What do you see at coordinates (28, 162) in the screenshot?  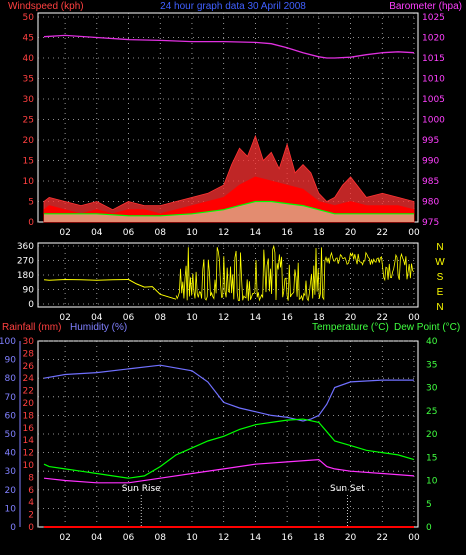 I see `windspeed-tick-label: 15` at bounding box center [28, 162].